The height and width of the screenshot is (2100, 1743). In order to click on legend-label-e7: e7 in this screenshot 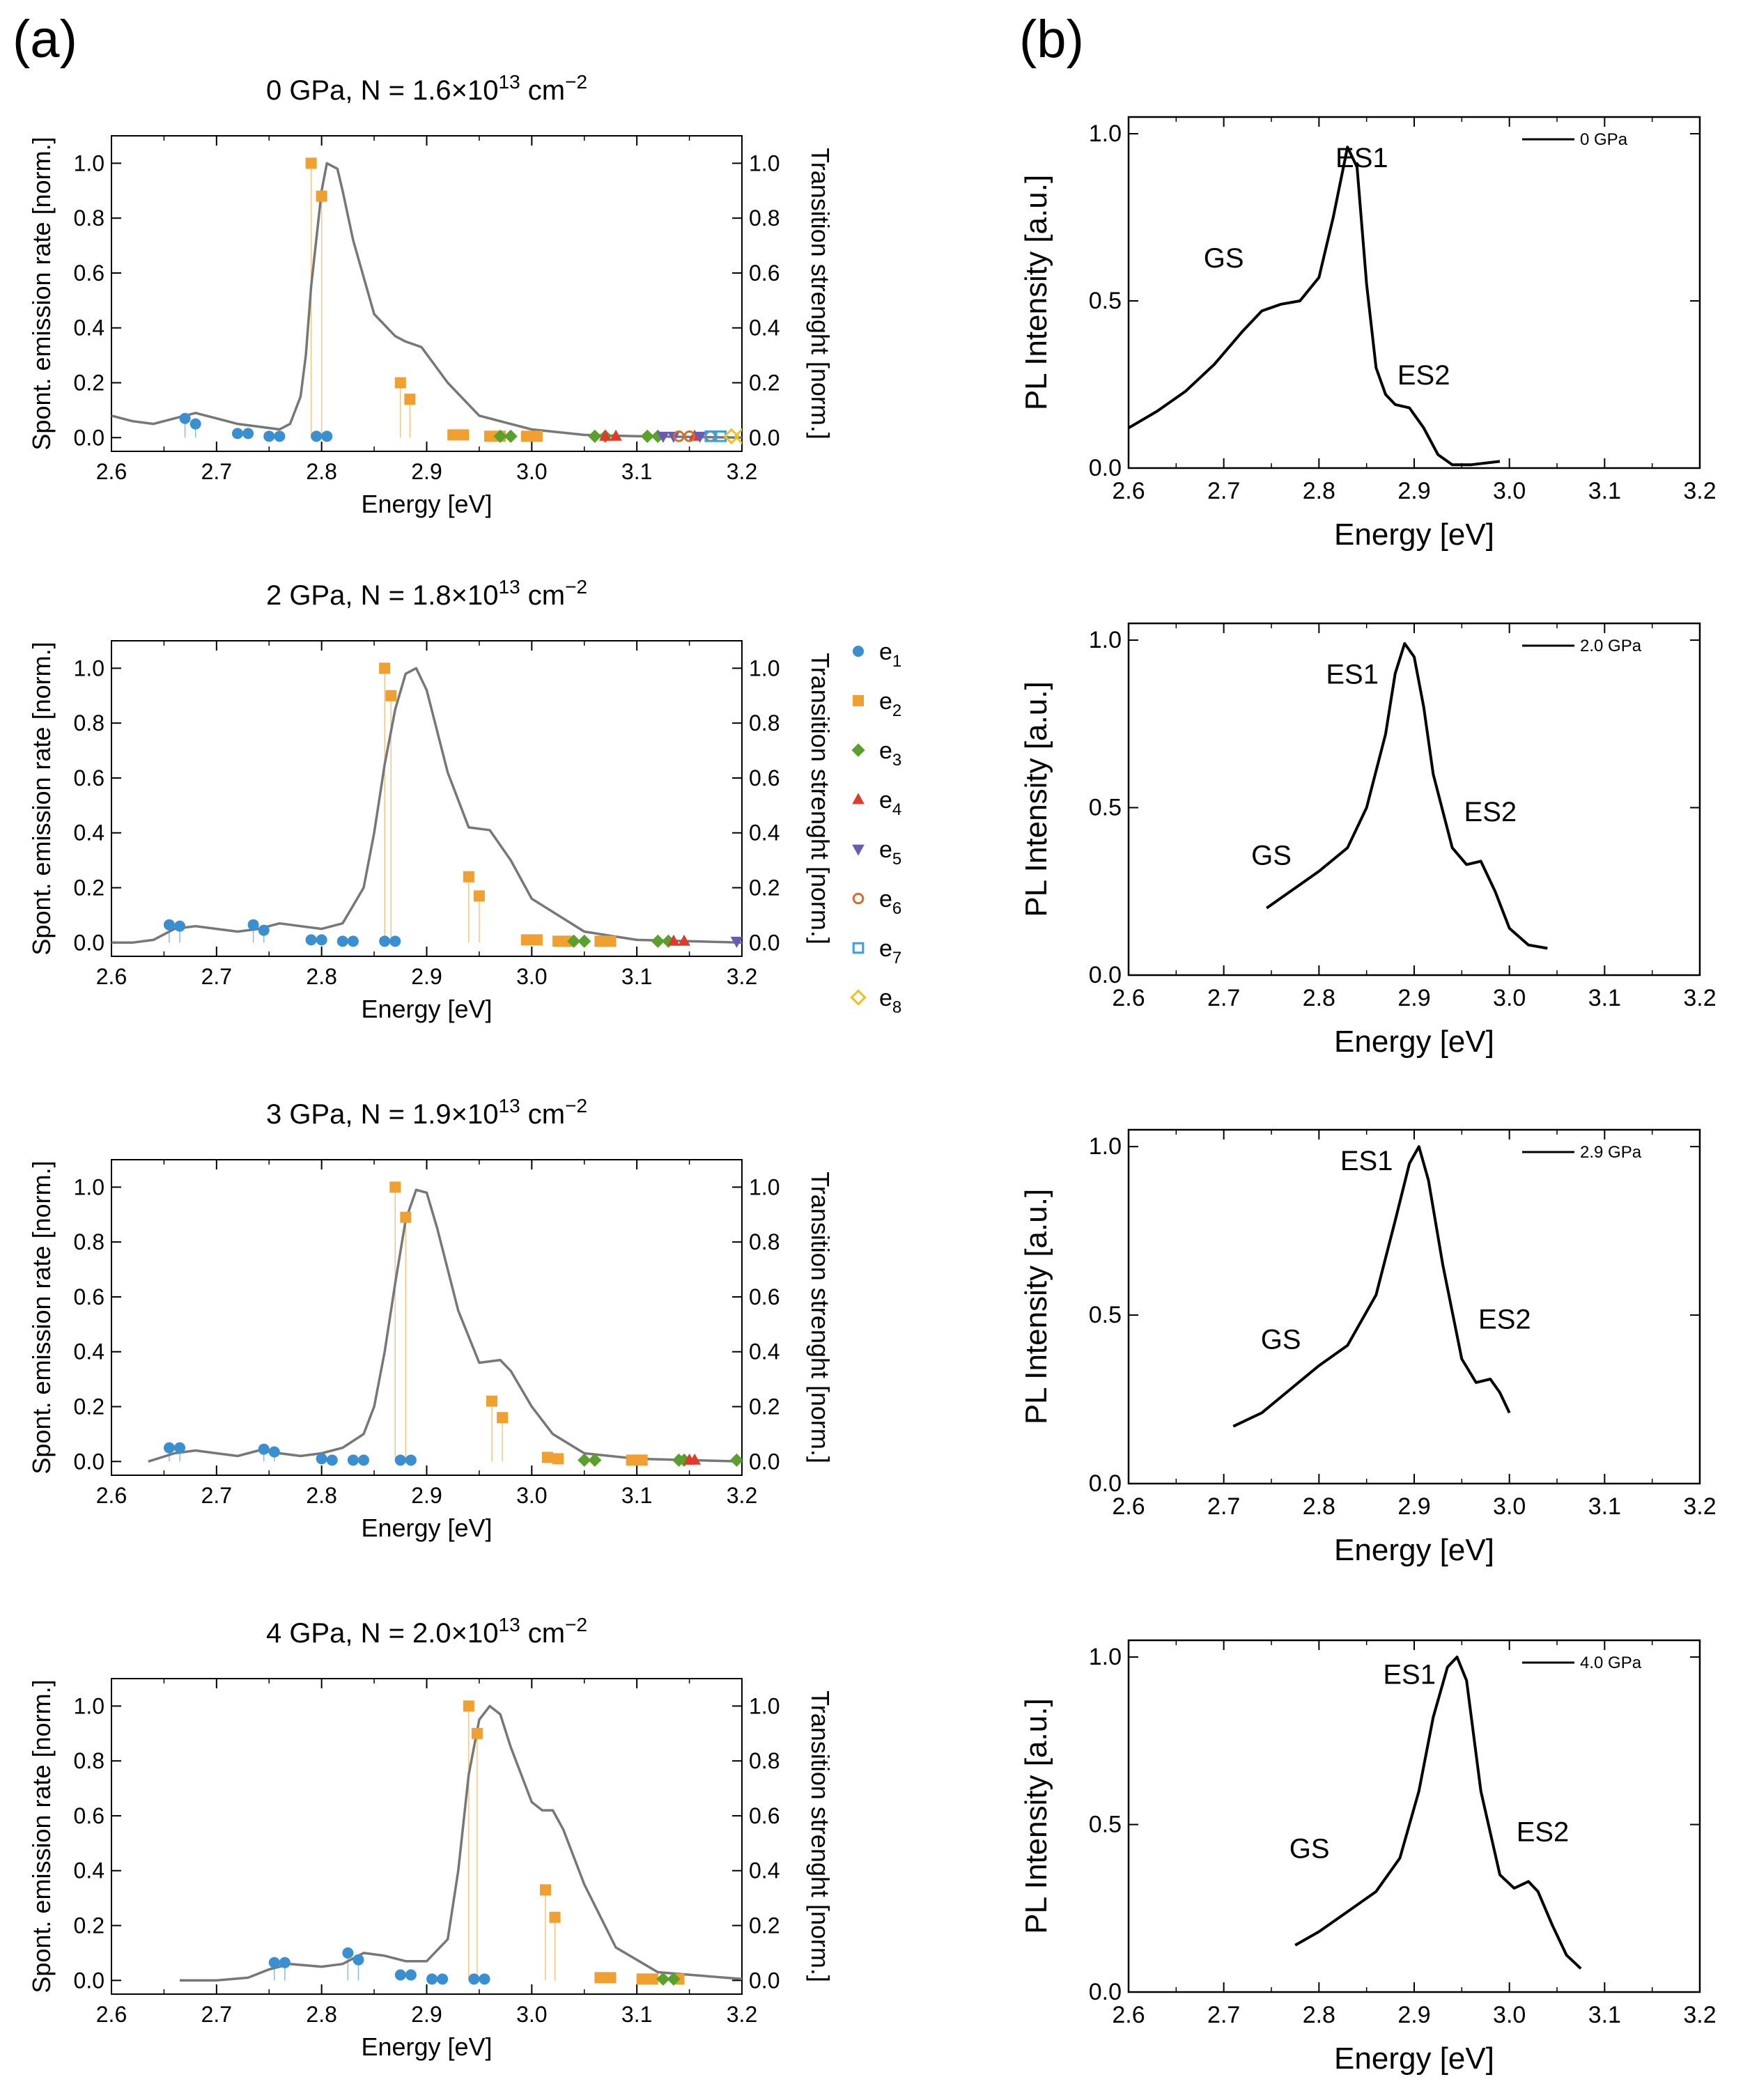, I will do `click(890, 951)`.